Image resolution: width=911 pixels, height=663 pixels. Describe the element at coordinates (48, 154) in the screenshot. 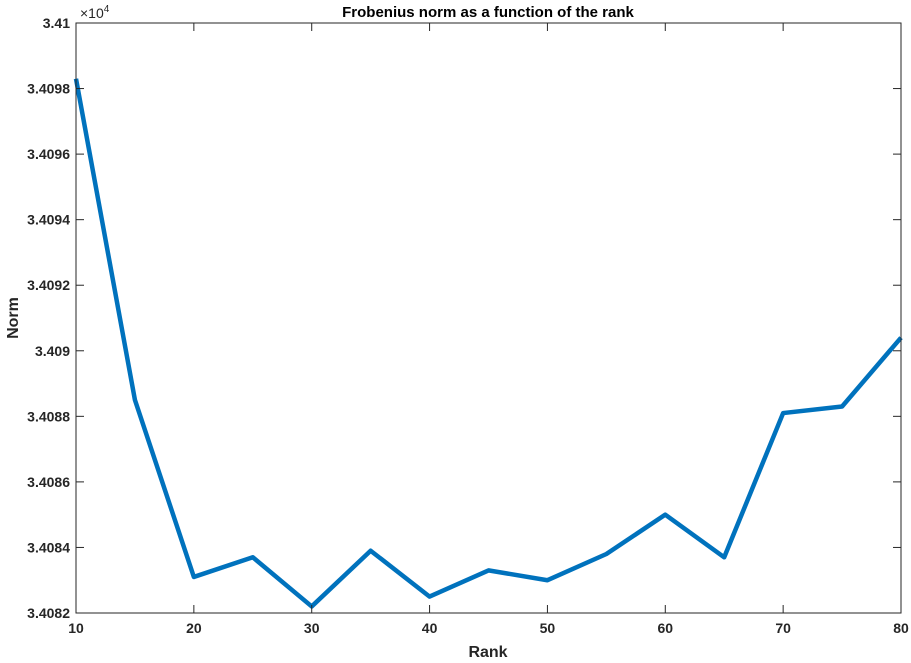

I see `y-tick-label: 3.4096` at that location.